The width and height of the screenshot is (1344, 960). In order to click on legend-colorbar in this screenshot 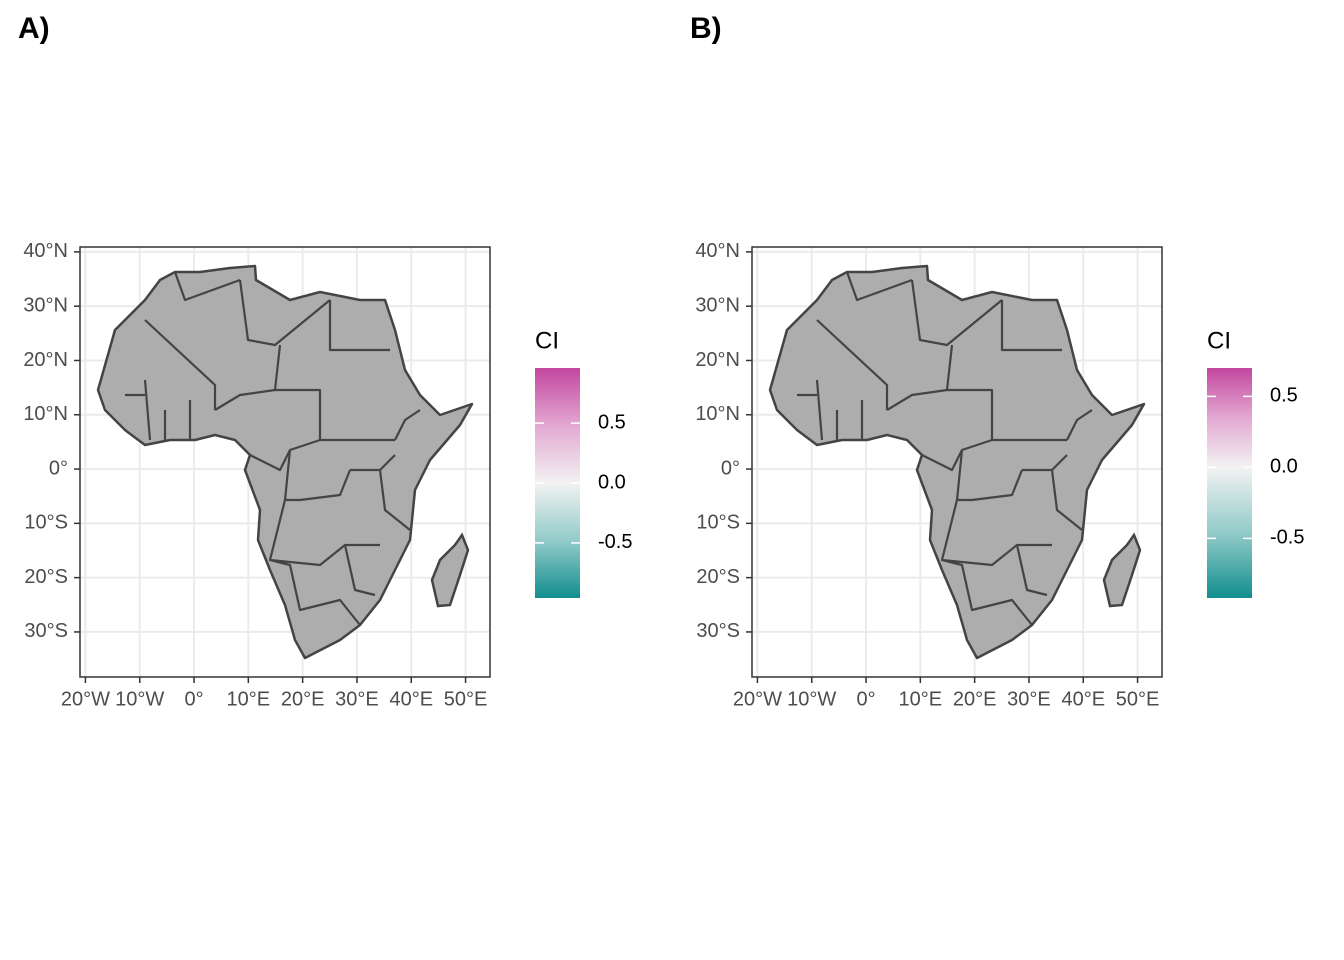, I will do `click(1229, 483)`.